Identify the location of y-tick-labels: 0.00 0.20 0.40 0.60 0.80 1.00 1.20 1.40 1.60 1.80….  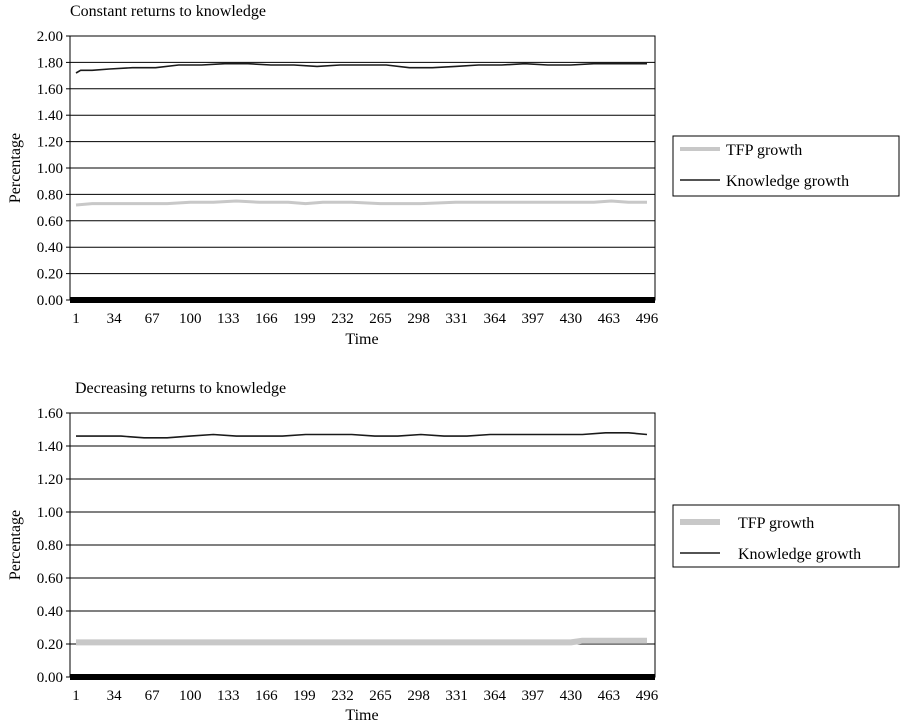
(50, 169).